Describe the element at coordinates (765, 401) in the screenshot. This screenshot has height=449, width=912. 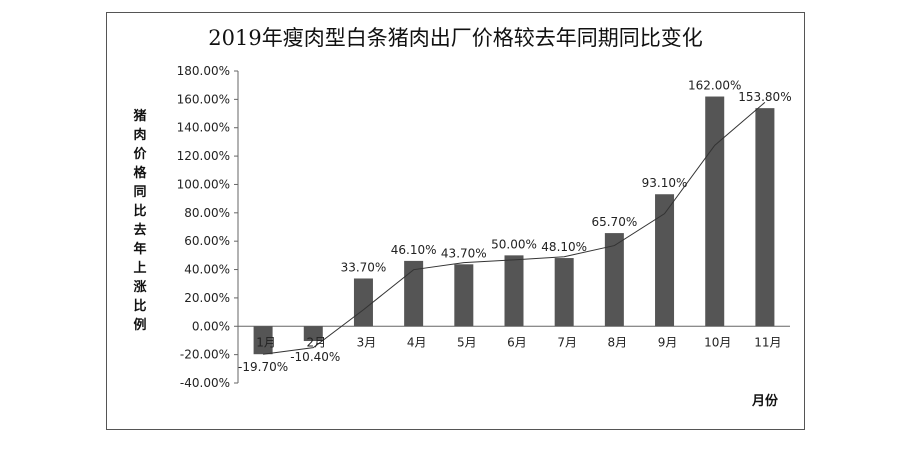
I see `x-axis-label: 月份` at that location.